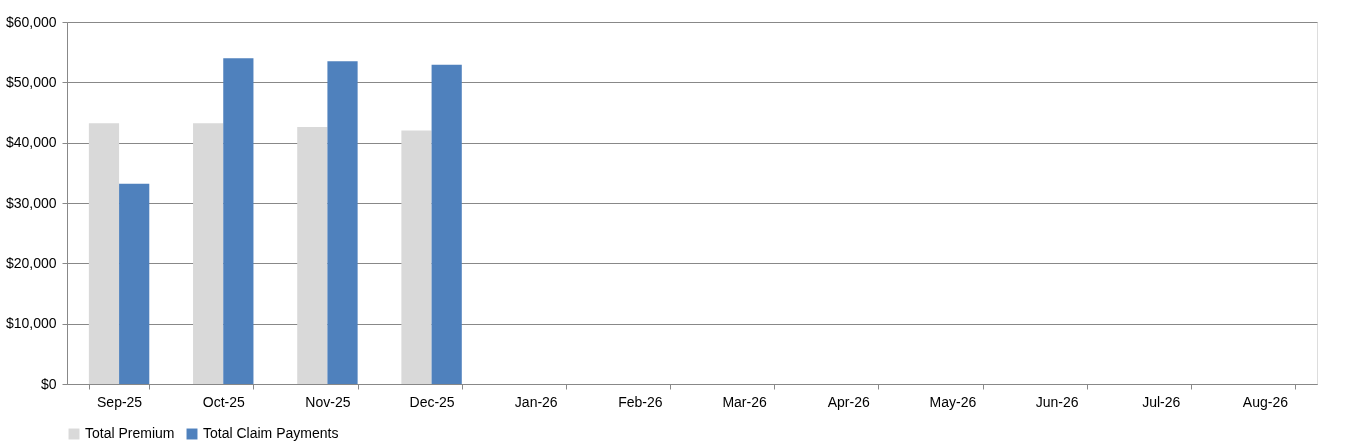  Describe the element at coordinates (31, 323) in the screenshot. I see `y-tick-label: $10,000` at that location.